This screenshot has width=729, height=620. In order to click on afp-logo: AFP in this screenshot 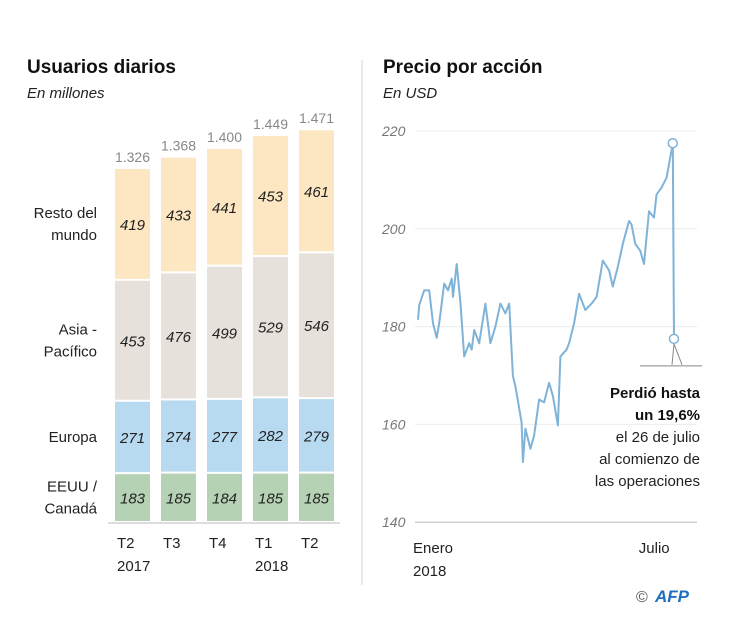, I will do `click(672, 596)`.